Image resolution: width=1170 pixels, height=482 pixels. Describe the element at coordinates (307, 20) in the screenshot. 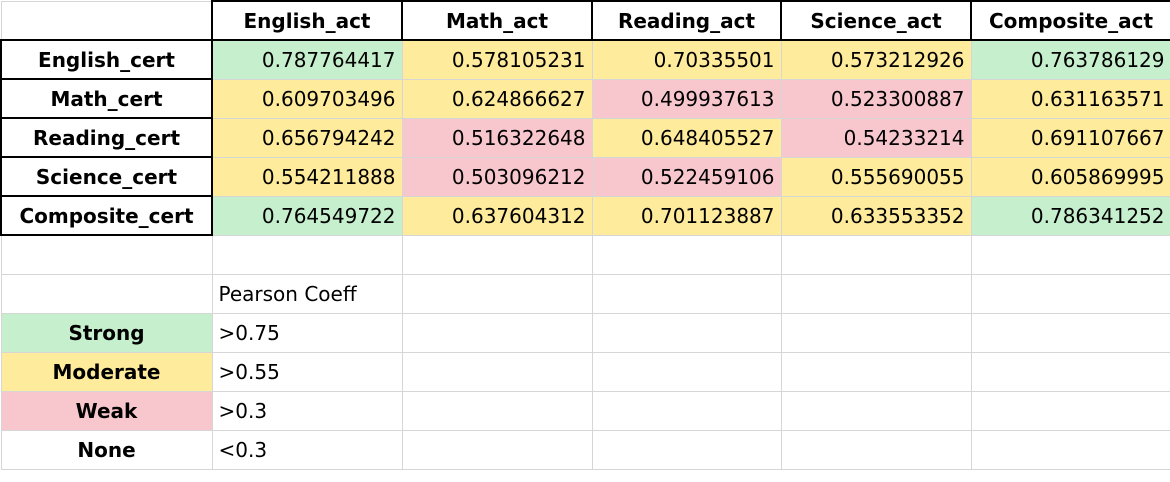

I see `column-header-english-act: English_act` at that location.